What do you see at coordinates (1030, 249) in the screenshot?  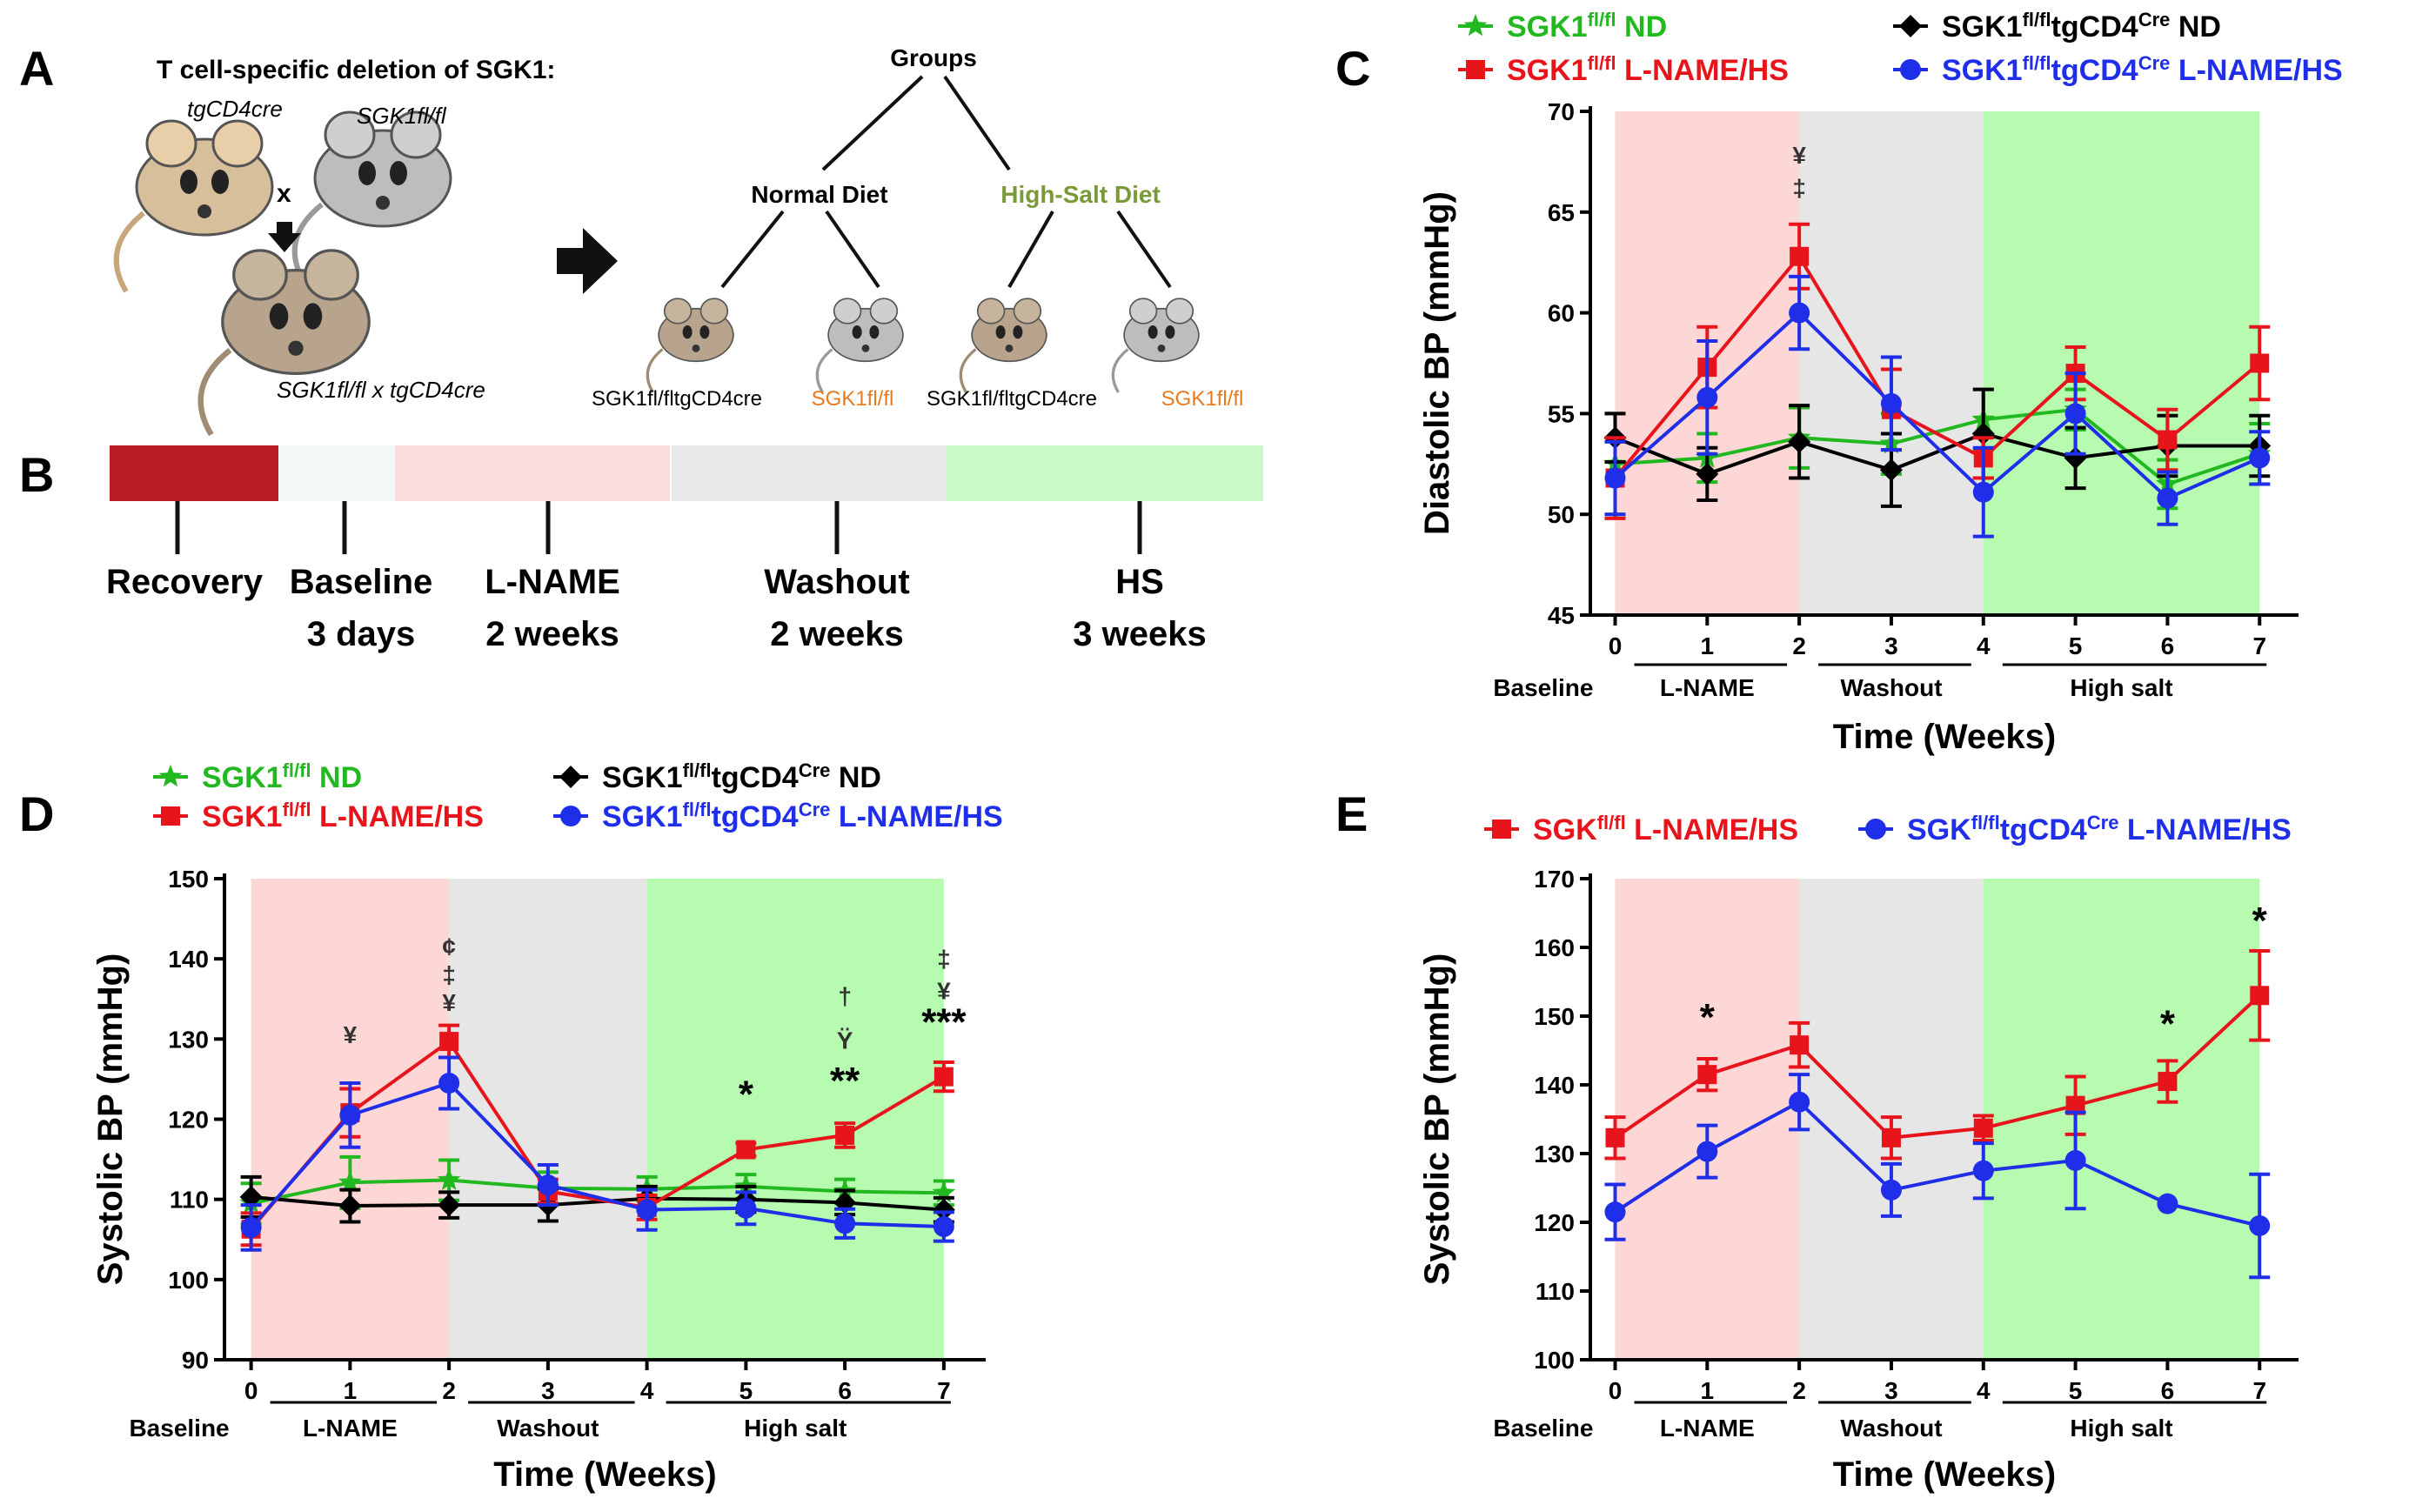 I see `tree-branch` at bounding box center [1030, 249].